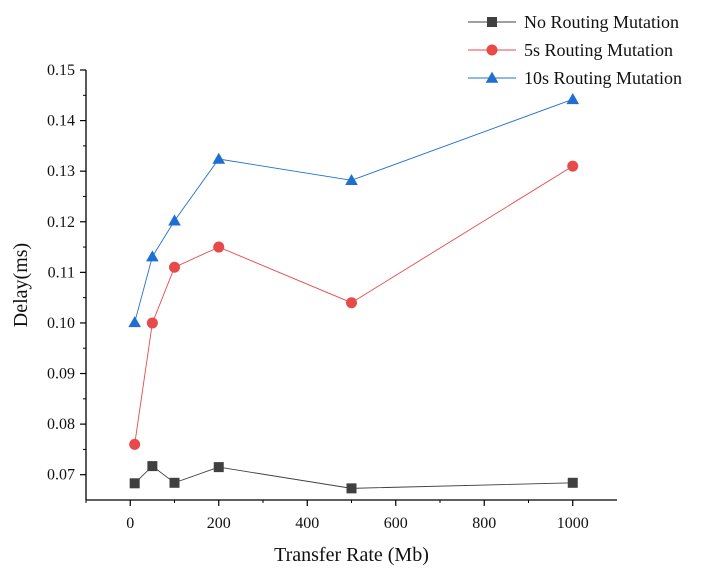 The width and height of the screenshot is (718, 570). I want to click on x-axis-title: Transfer Rate (Mb), so click(351, 555).